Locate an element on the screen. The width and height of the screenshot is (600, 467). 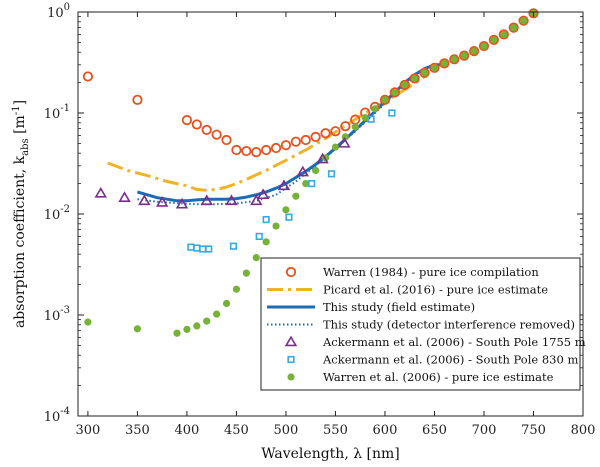
x-tick-label: 600 is located at coordinates (385, 430).